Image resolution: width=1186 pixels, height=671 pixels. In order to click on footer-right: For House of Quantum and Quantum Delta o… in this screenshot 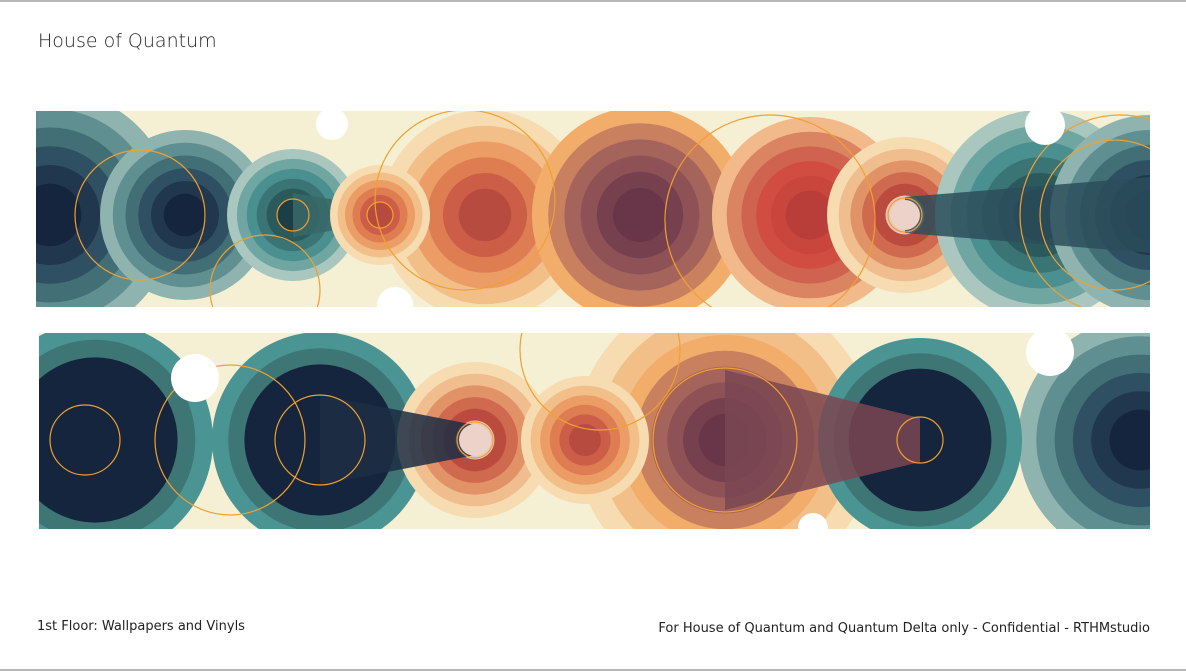, I will do `click(904, 628)`.